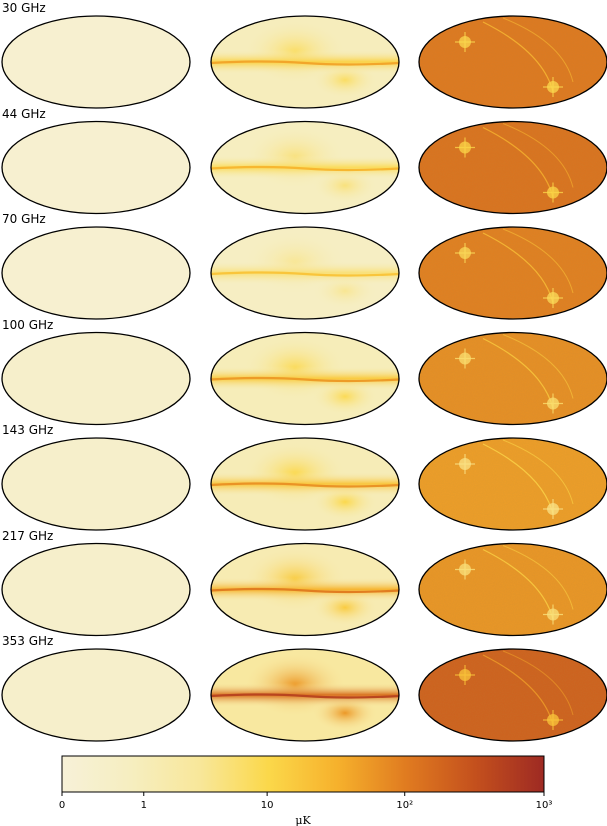 This screenshot has height=826, width=607. What do you see at coordinates (303, 820) in the screenshot?
I see `colorbar-unit-label: μK` at bounding box center [303, 820].